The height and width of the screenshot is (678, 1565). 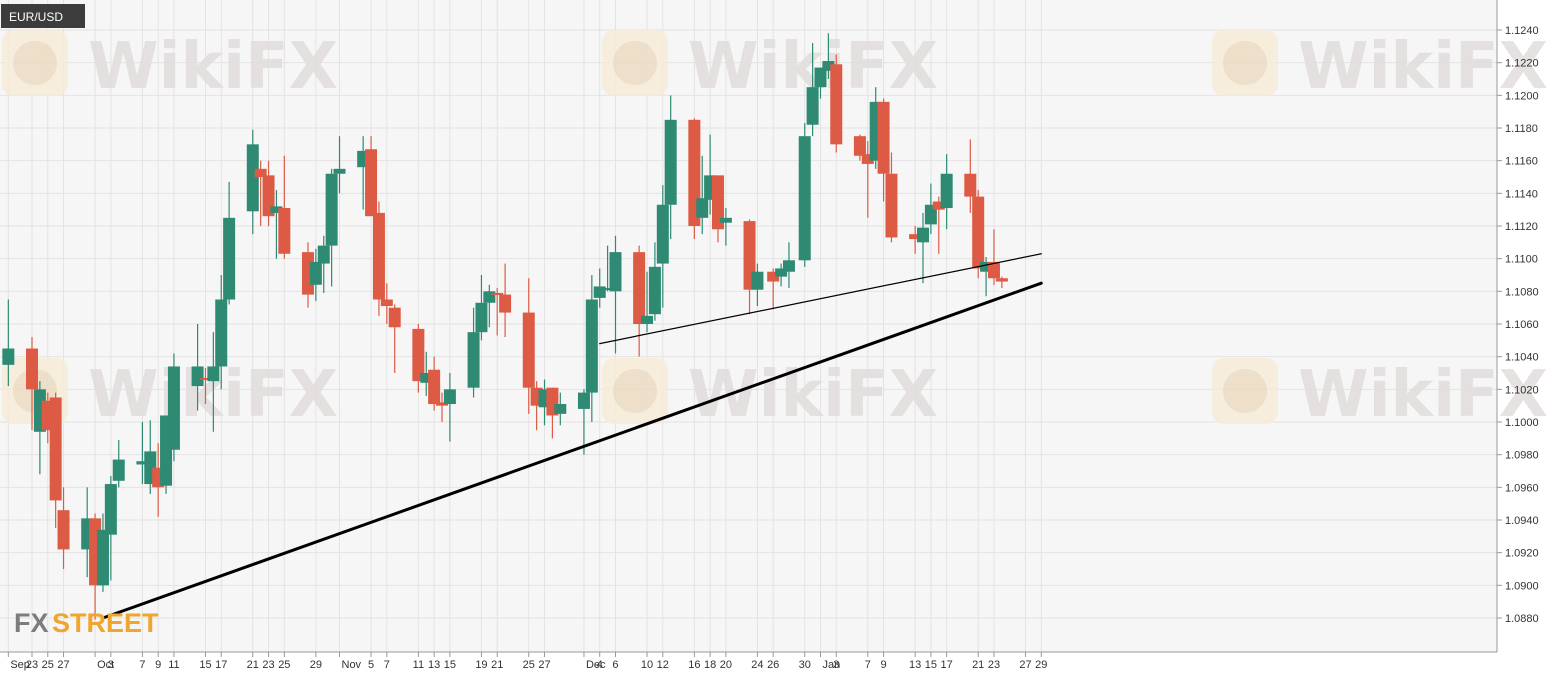 I want to click on y-tick-label: 1.1240, so click(x=1522, y=31).